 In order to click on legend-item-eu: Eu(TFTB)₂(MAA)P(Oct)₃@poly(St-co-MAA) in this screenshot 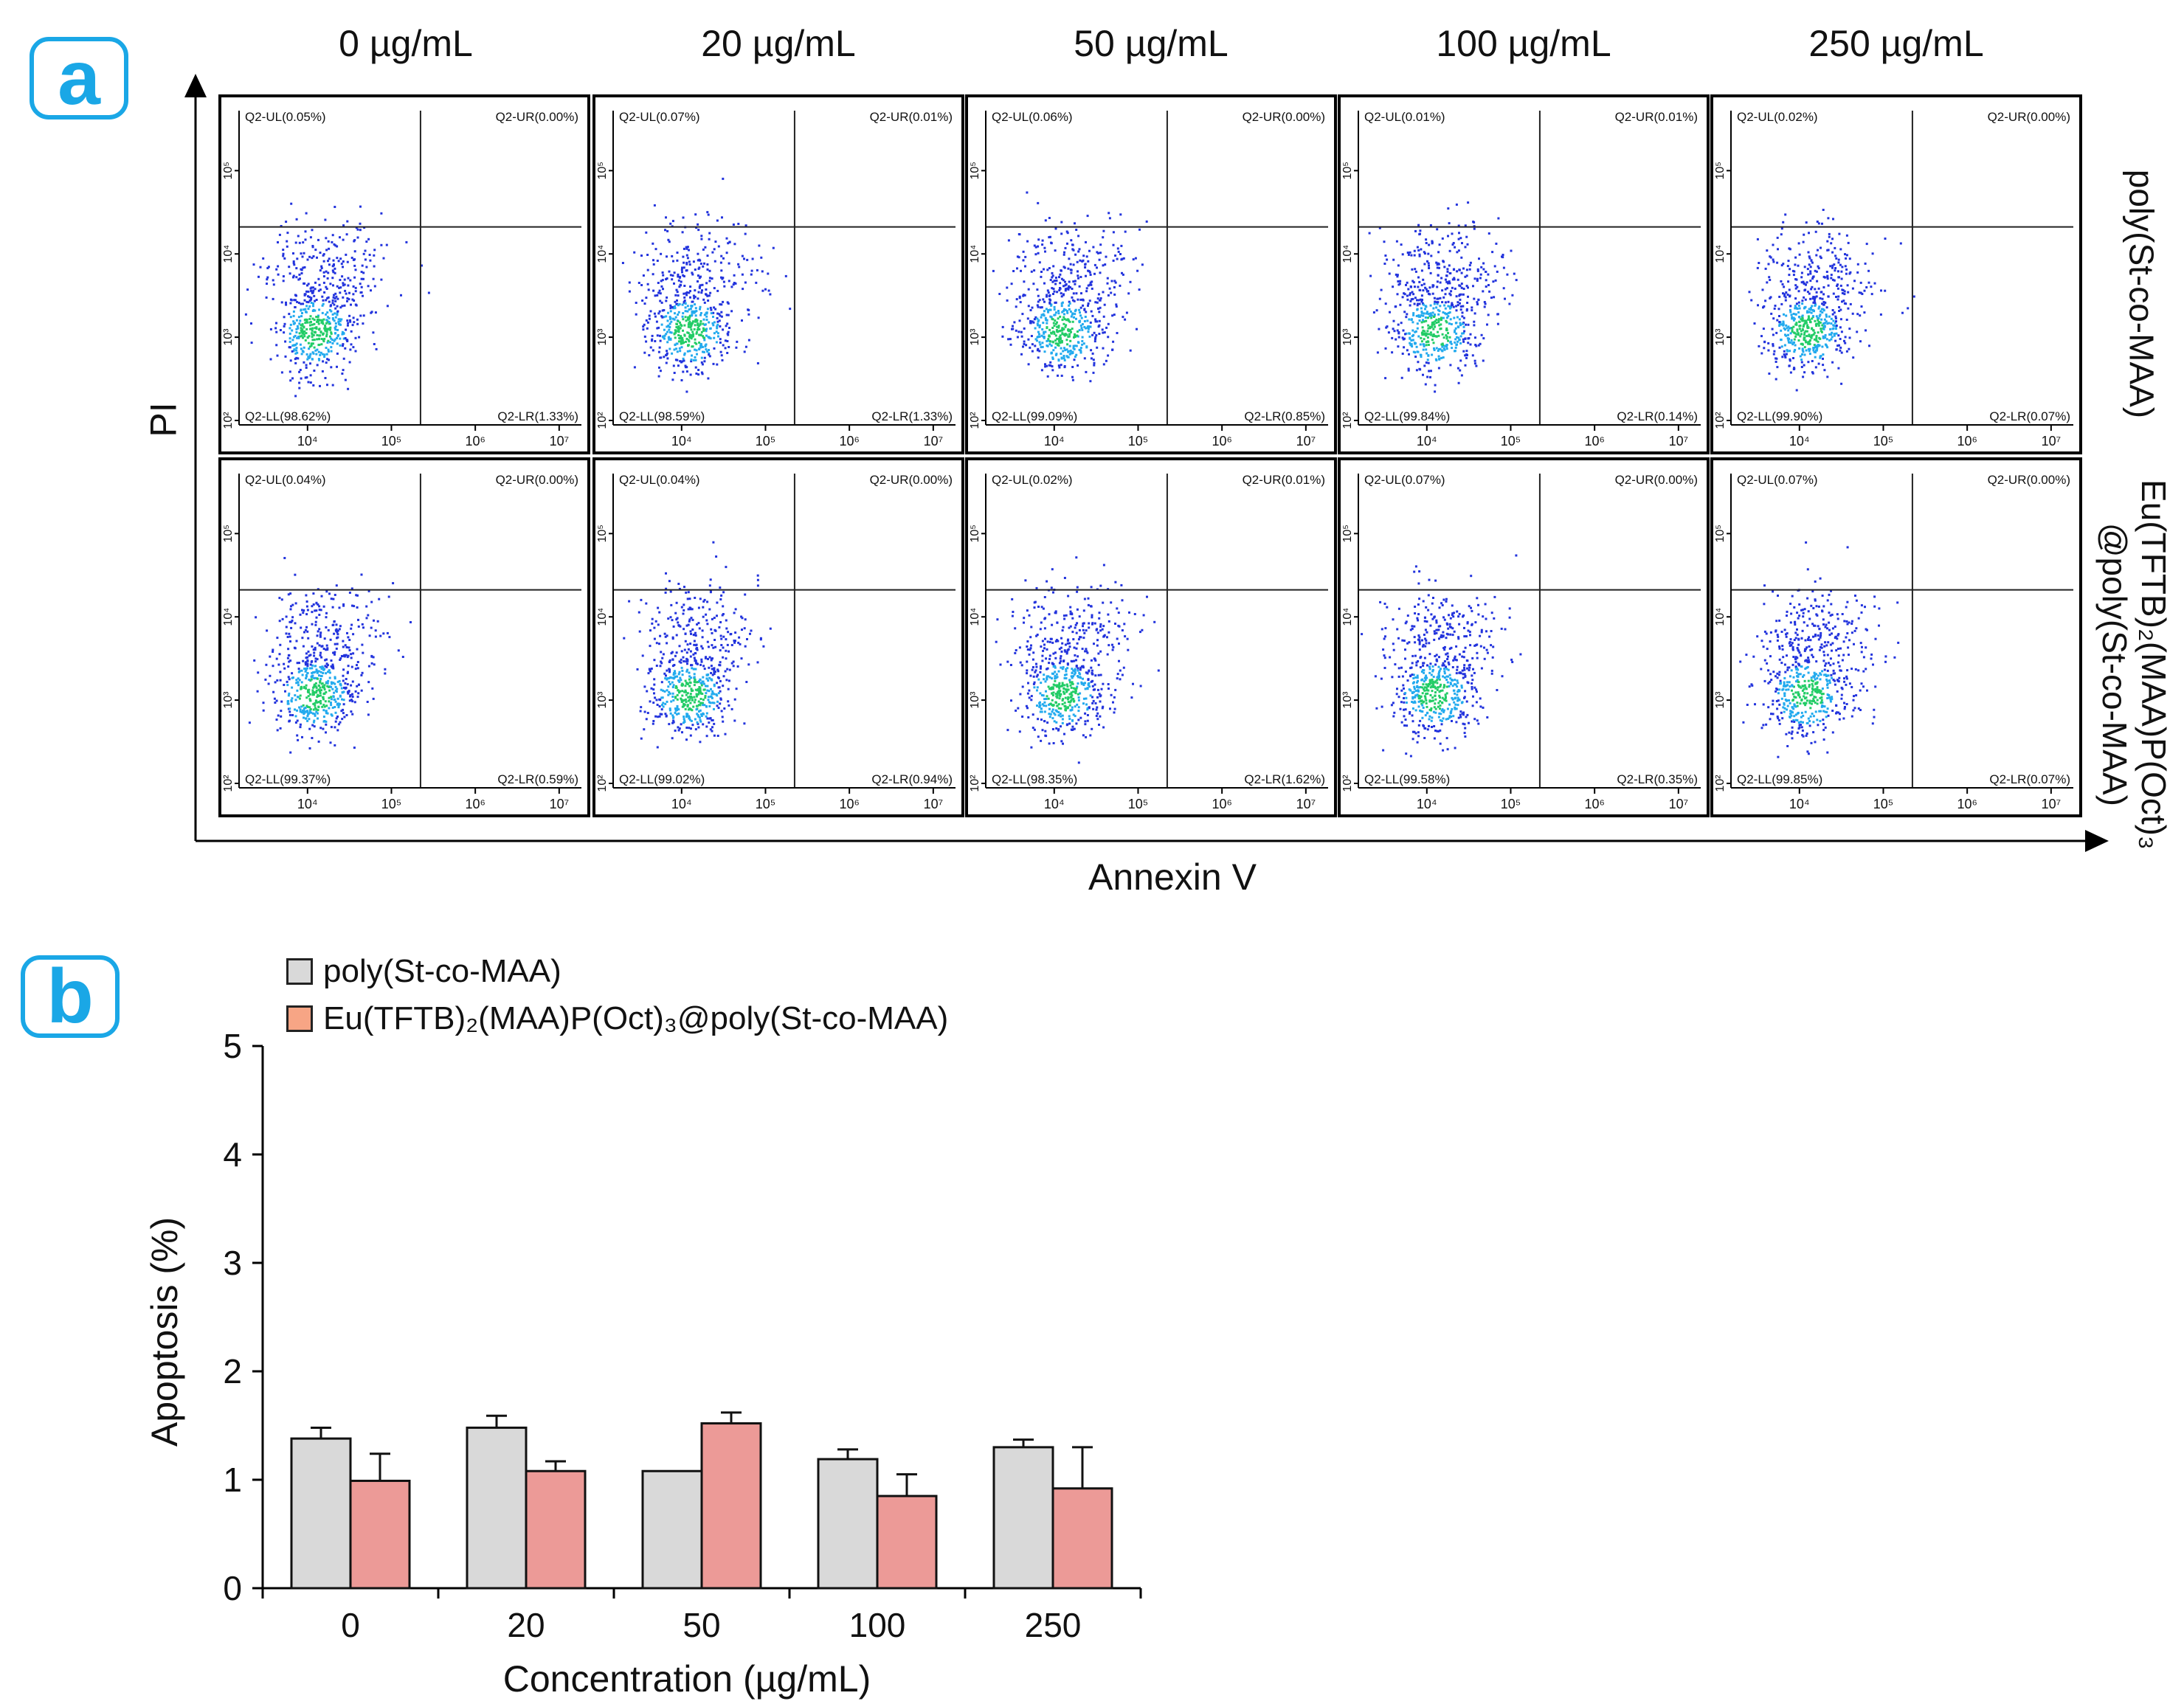, I will do `click(617, 1019)`.